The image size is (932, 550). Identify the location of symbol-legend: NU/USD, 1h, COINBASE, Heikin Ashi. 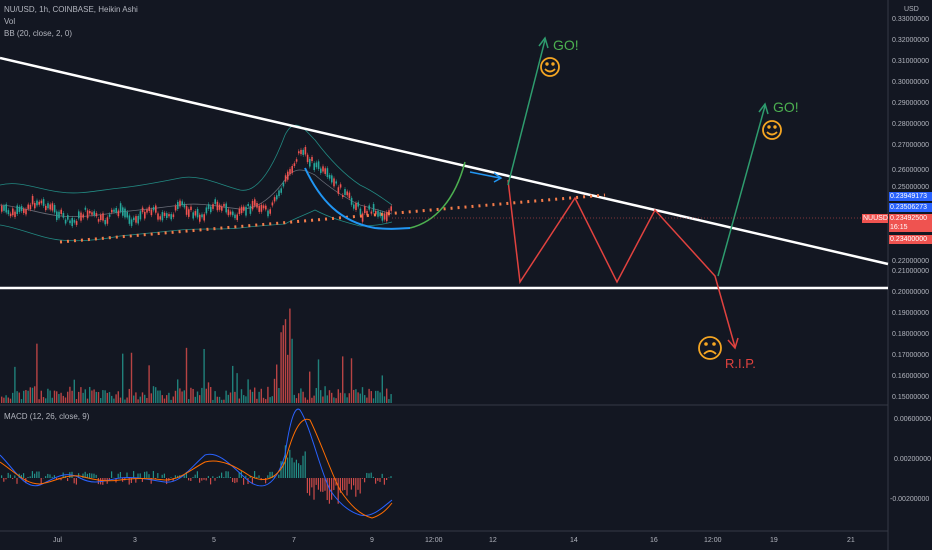
(71, 9).